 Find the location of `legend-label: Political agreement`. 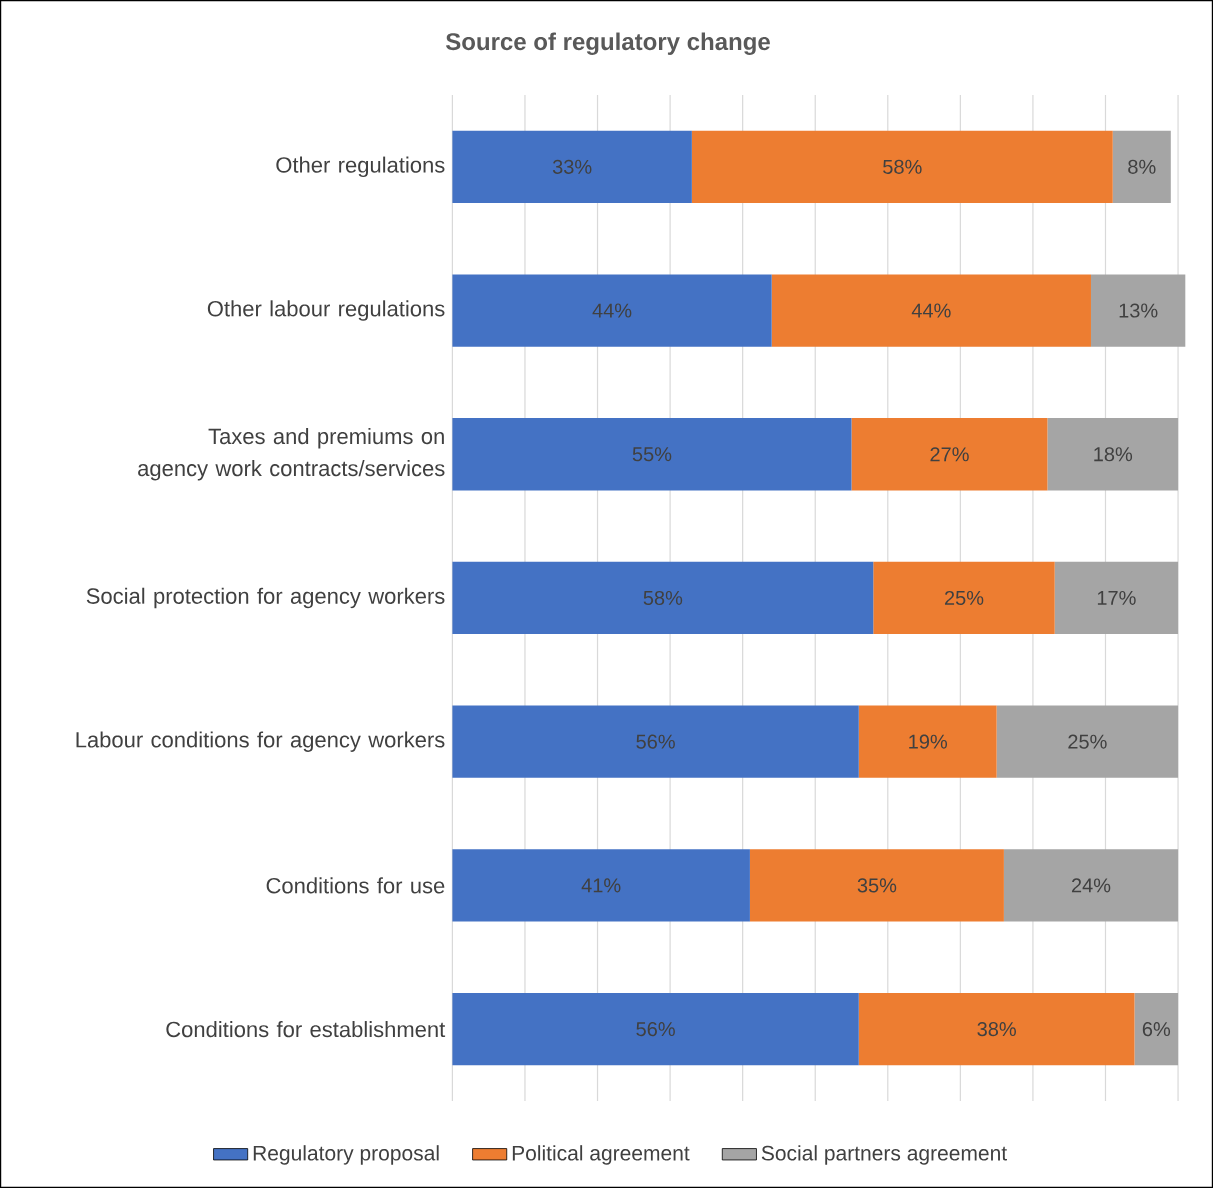

legend-label: Political agreement is located at coordinates (601, 1155).